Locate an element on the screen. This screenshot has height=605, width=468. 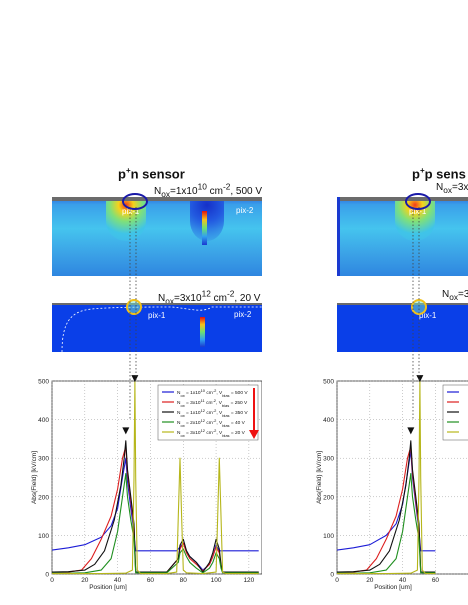
depletion-boundary is located at coordinates (161, 329).